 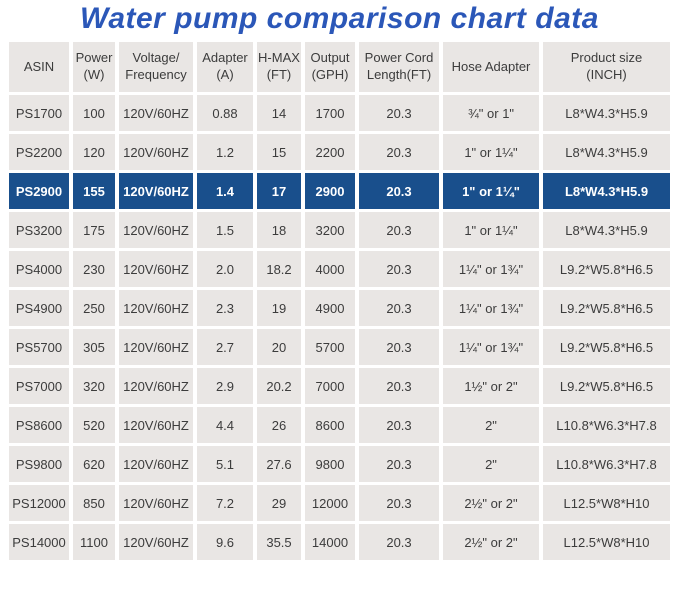 What do you see at coordinates (94, 113) in the screenshot?
I see `cell-power-w: 100` at bounding box center [94, 113].